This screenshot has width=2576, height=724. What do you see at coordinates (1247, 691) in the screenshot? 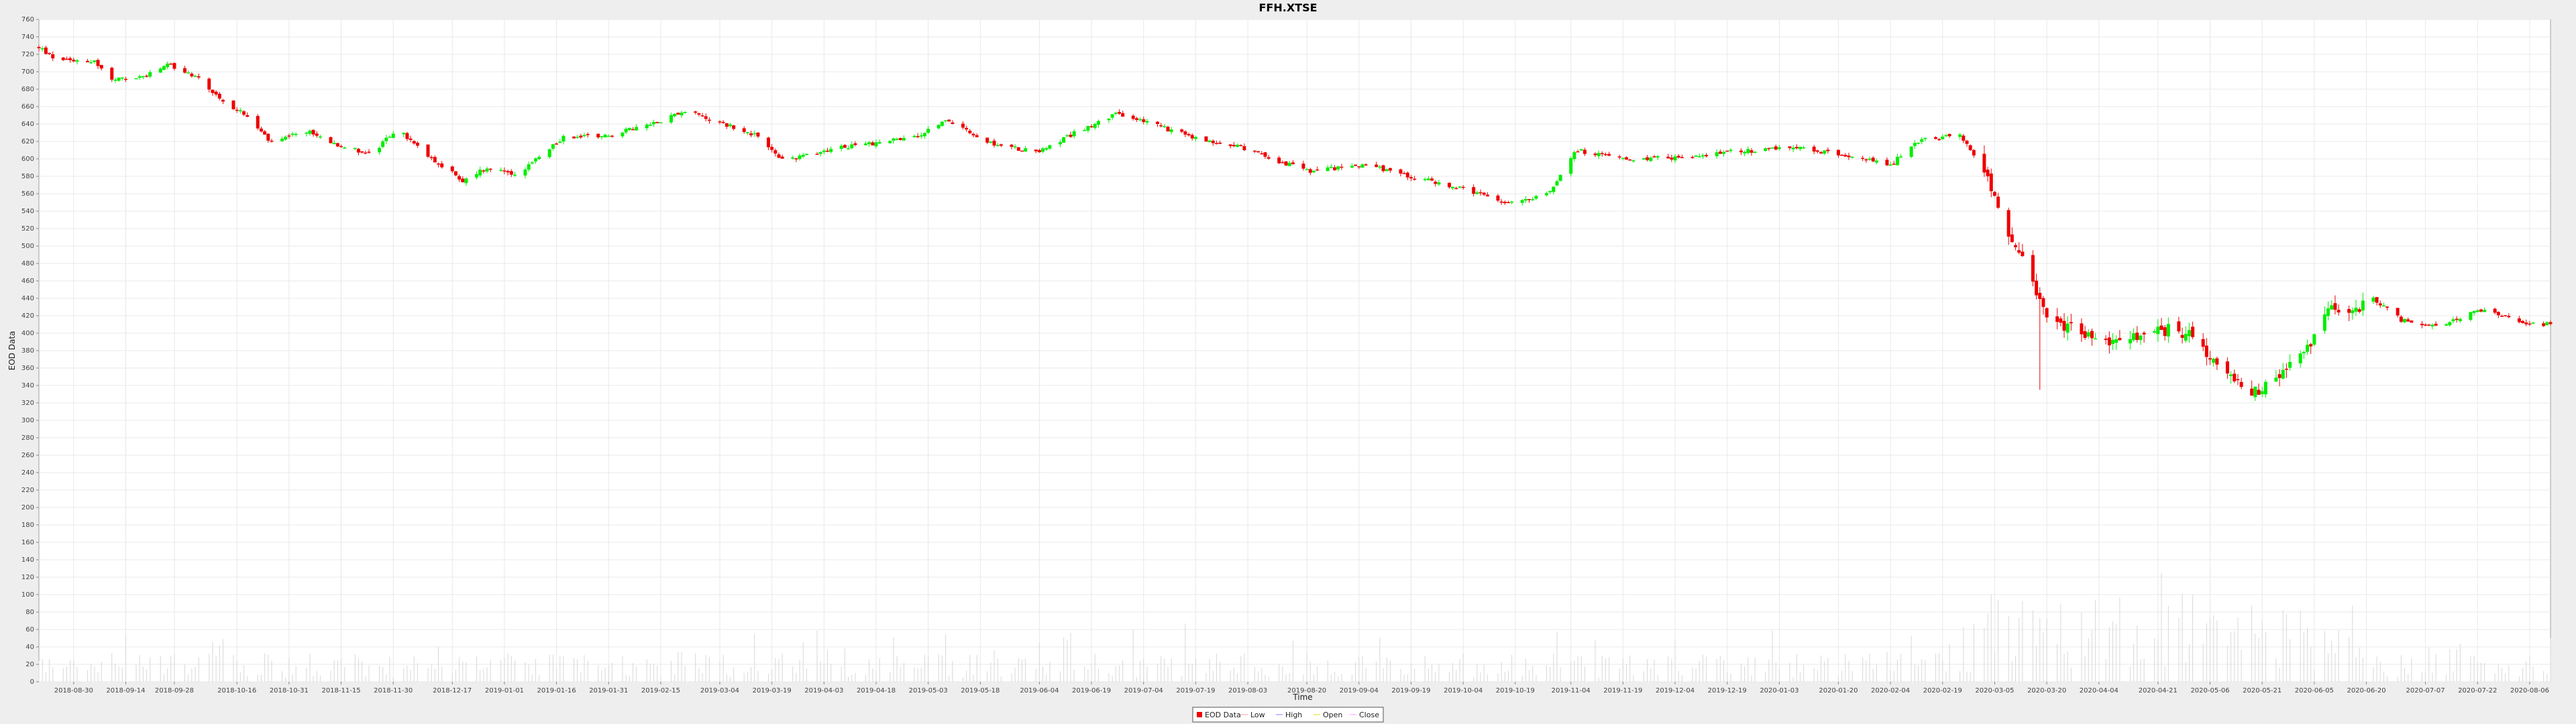
I see `x-tick-label: 2019-08-03` at bounding box center [1247, 691].